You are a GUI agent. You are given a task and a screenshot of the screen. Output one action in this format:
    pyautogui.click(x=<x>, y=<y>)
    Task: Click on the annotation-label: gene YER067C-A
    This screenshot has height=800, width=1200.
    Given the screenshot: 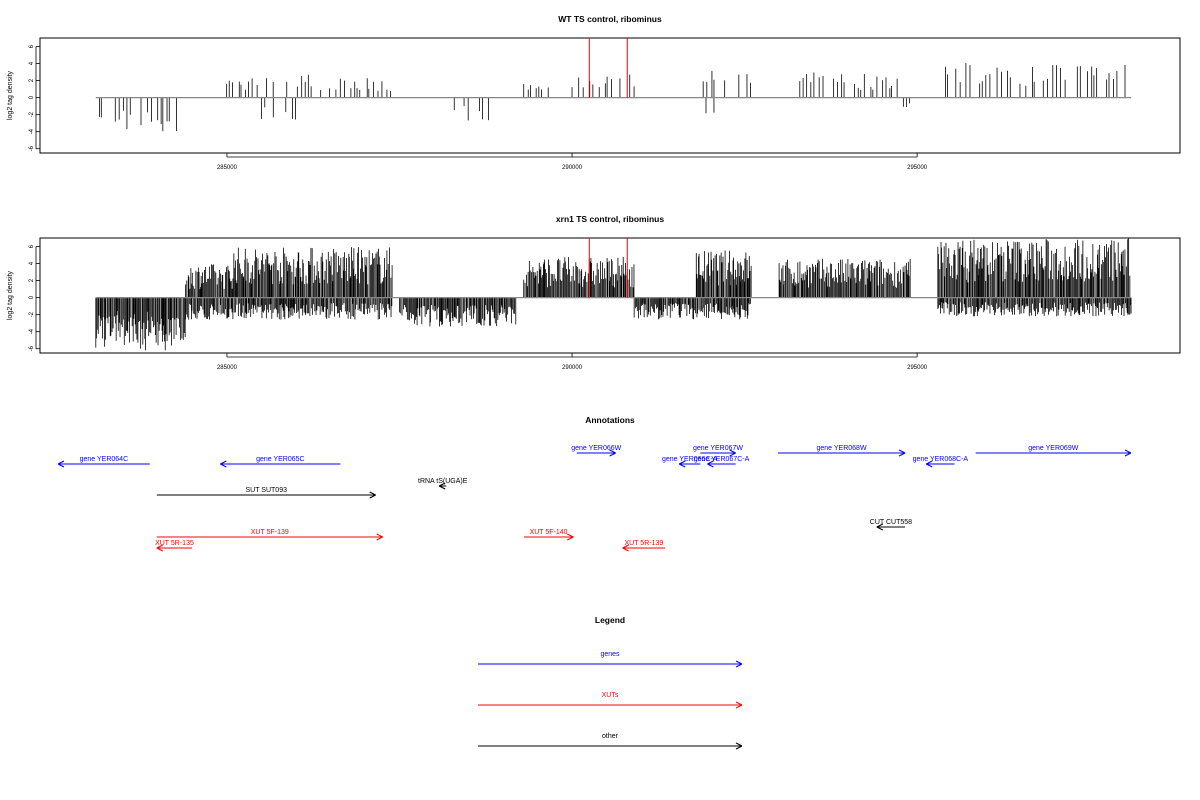 What is the action you would take?
    pyautogui.click(x=722, y=459)
    